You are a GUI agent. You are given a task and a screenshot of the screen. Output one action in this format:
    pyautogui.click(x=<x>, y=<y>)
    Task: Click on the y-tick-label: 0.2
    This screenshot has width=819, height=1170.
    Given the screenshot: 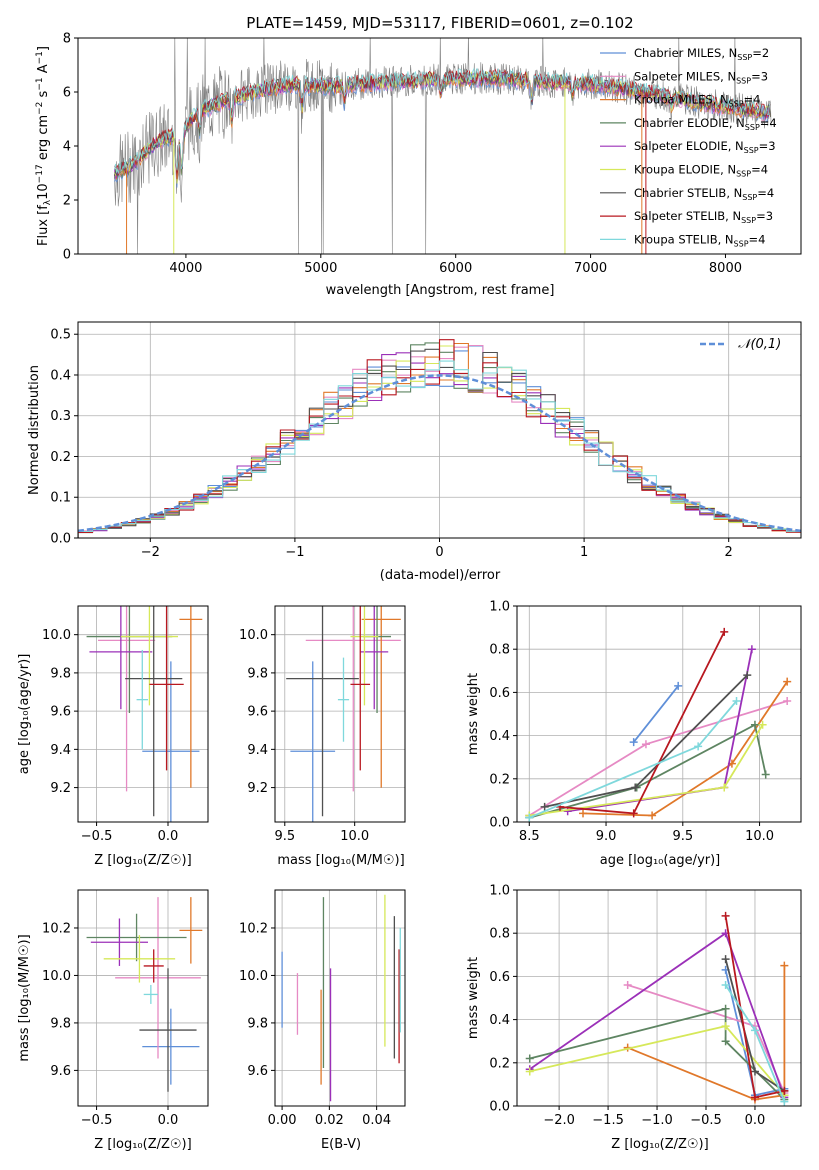 What is the action you would take?
    pyautogui.click(x=499, y=1063)
    